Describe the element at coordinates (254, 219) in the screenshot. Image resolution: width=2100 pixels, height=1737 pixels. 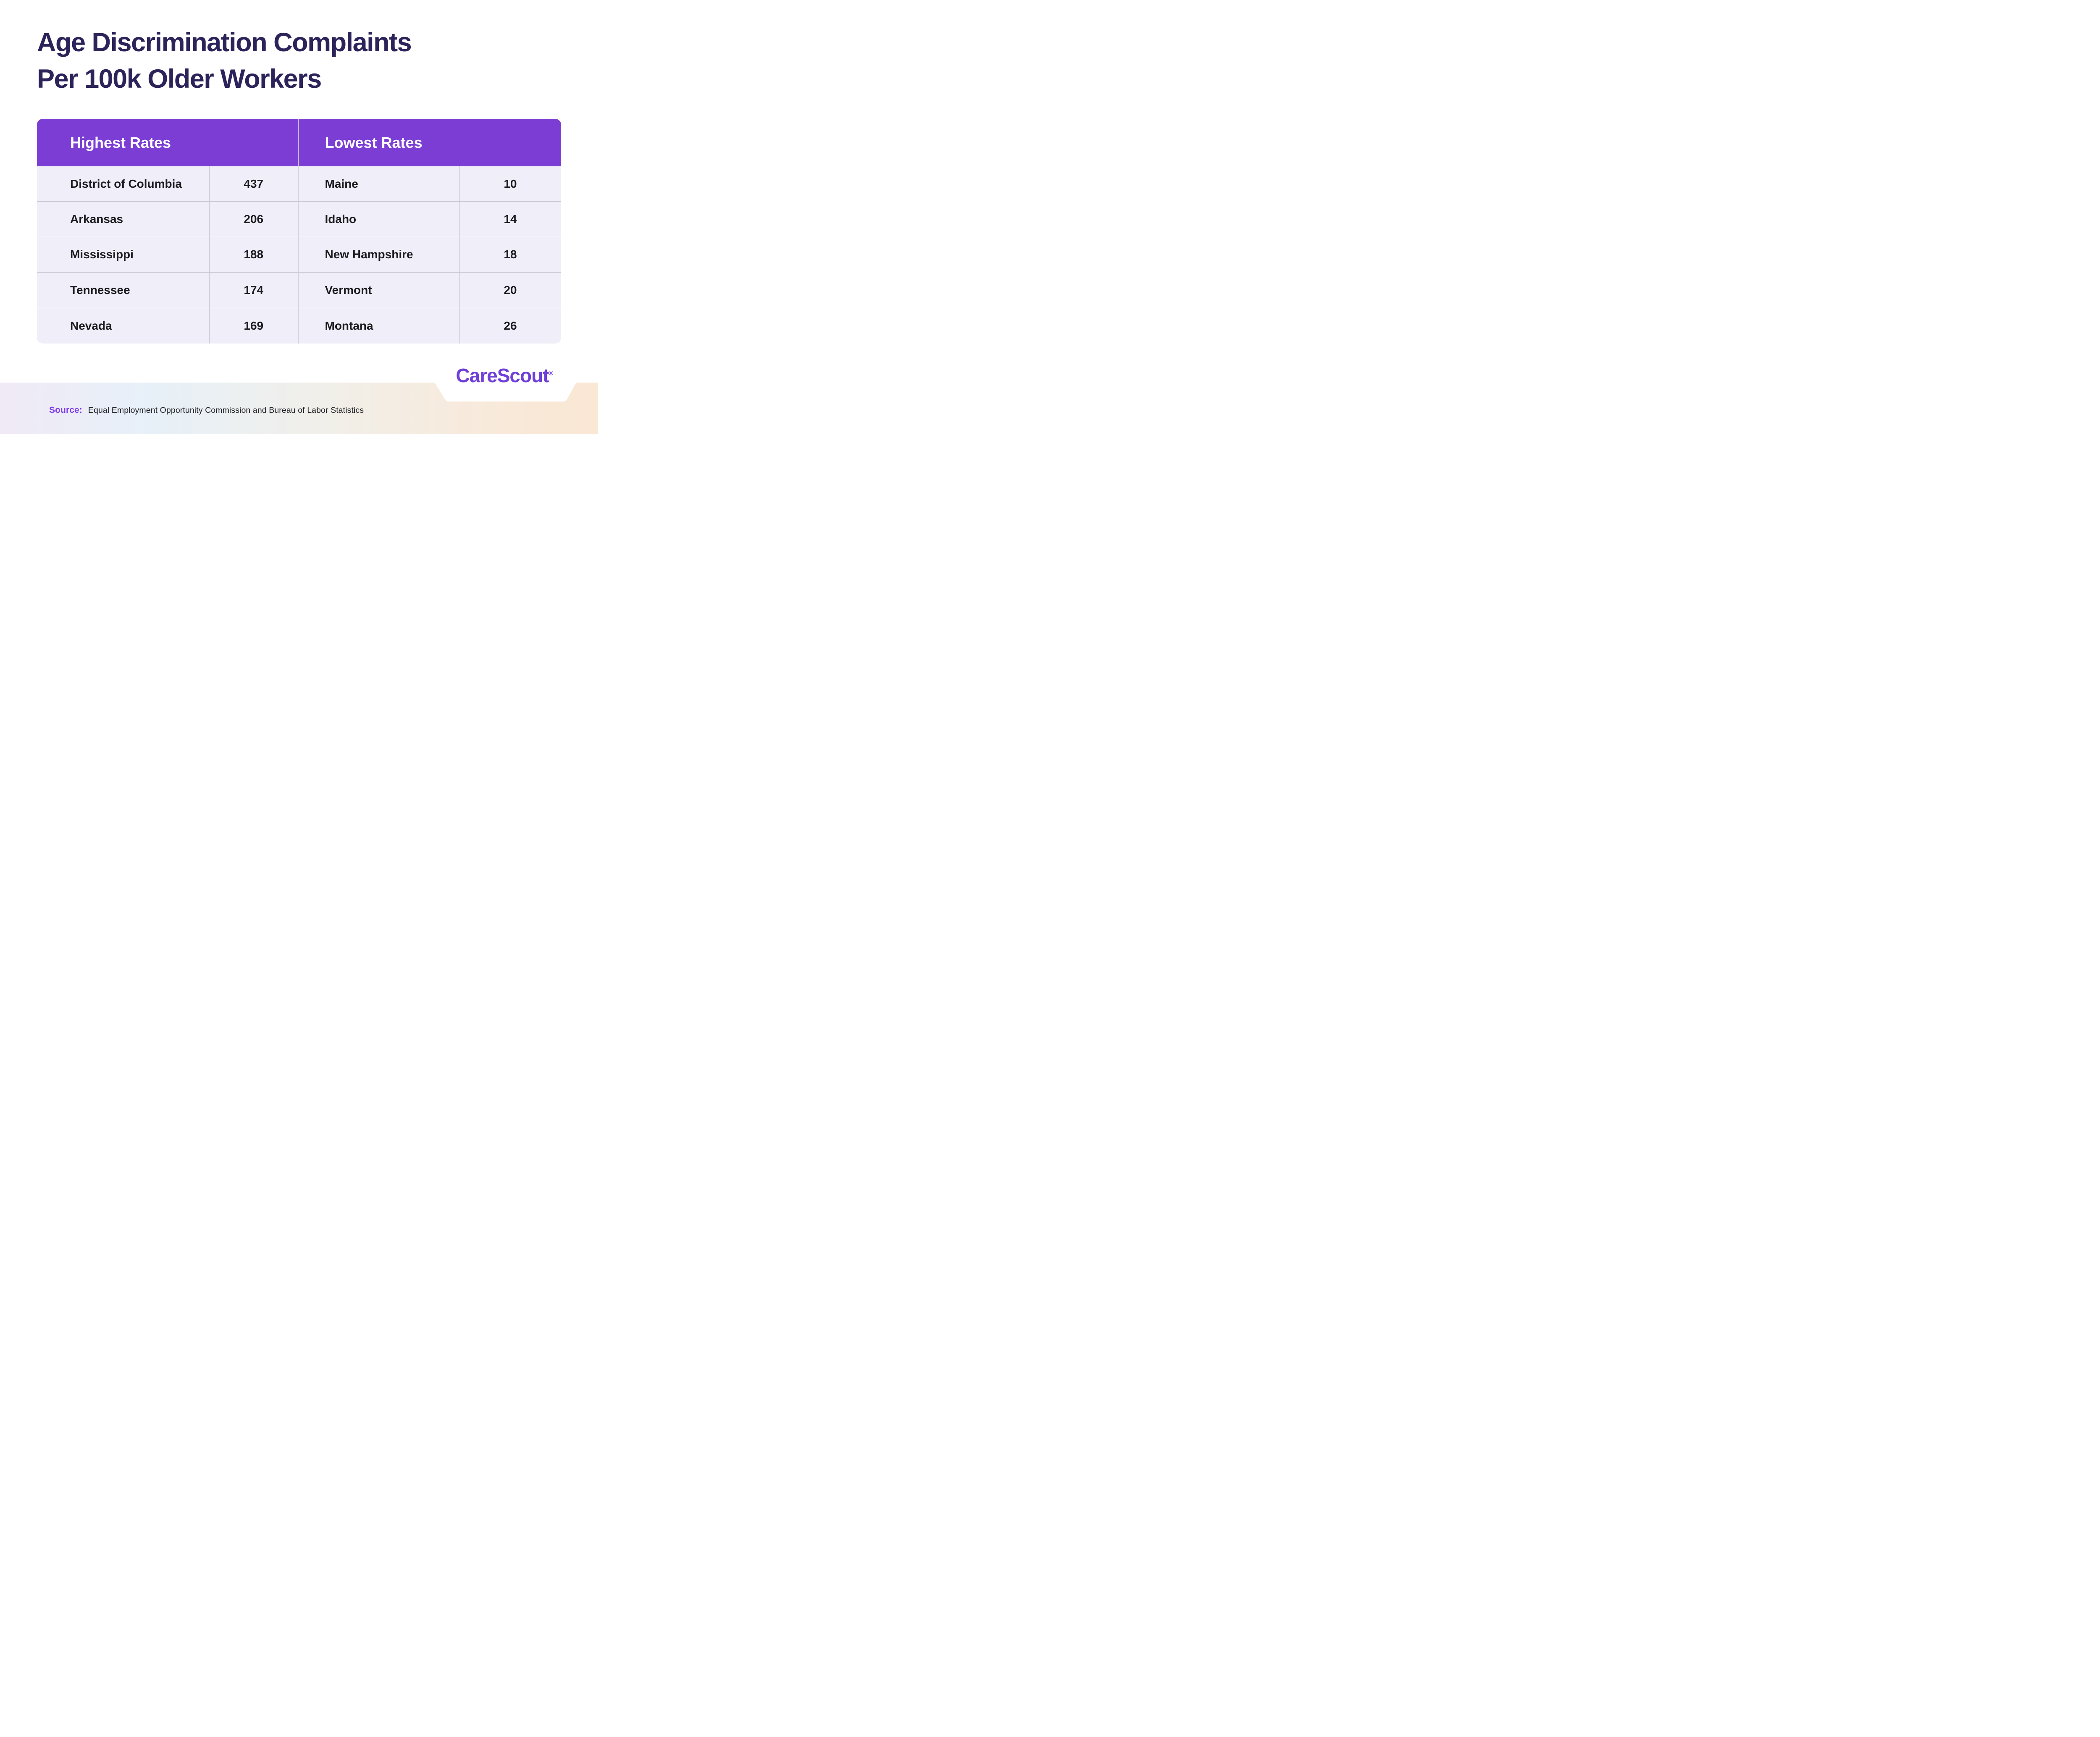
I see `state-value: 206` at that location.